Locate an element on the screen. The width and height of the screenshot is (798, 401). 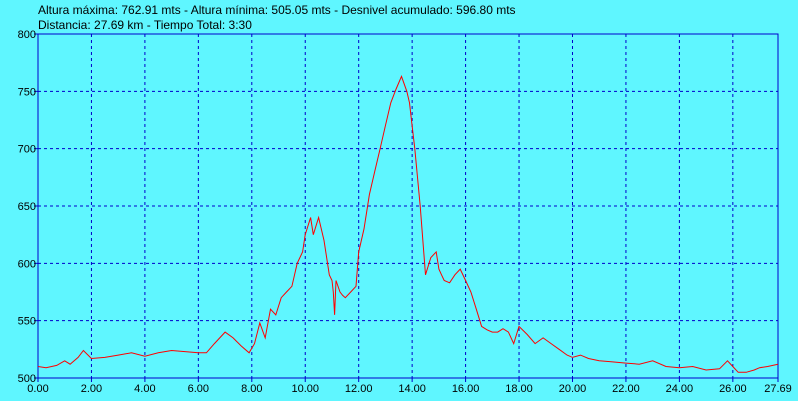
x-tick-label: 16.00 is located at coordinates (466, 389).